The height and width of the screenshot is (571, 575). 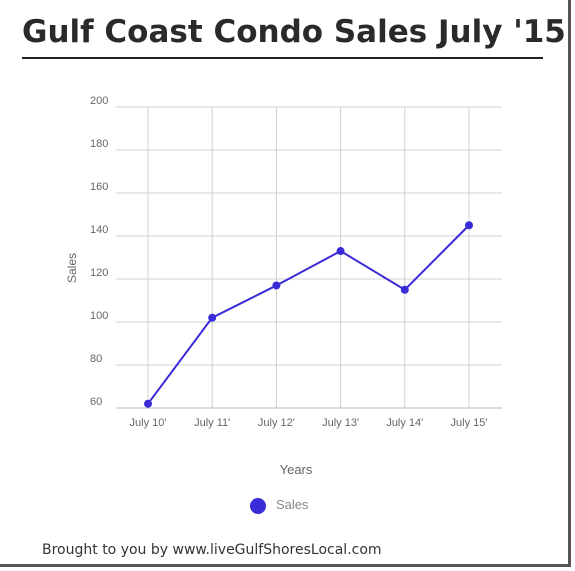 What do you see at coordinates (96, 359) in the screenshot?
I see `y-tick-label: 80` at bounding box center [96, 359].